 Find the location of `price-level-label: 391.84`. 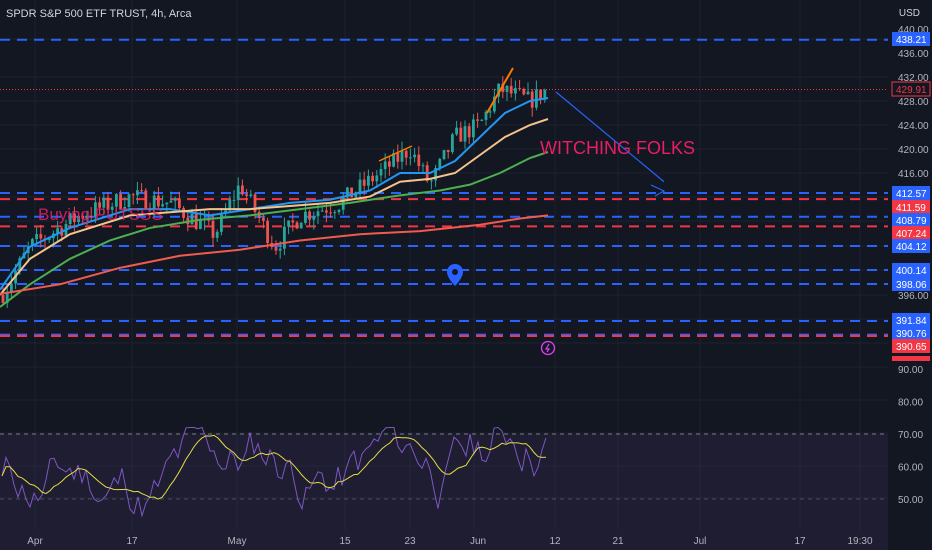

price-level-label: 391.84 is located at coordinates (911, 321).